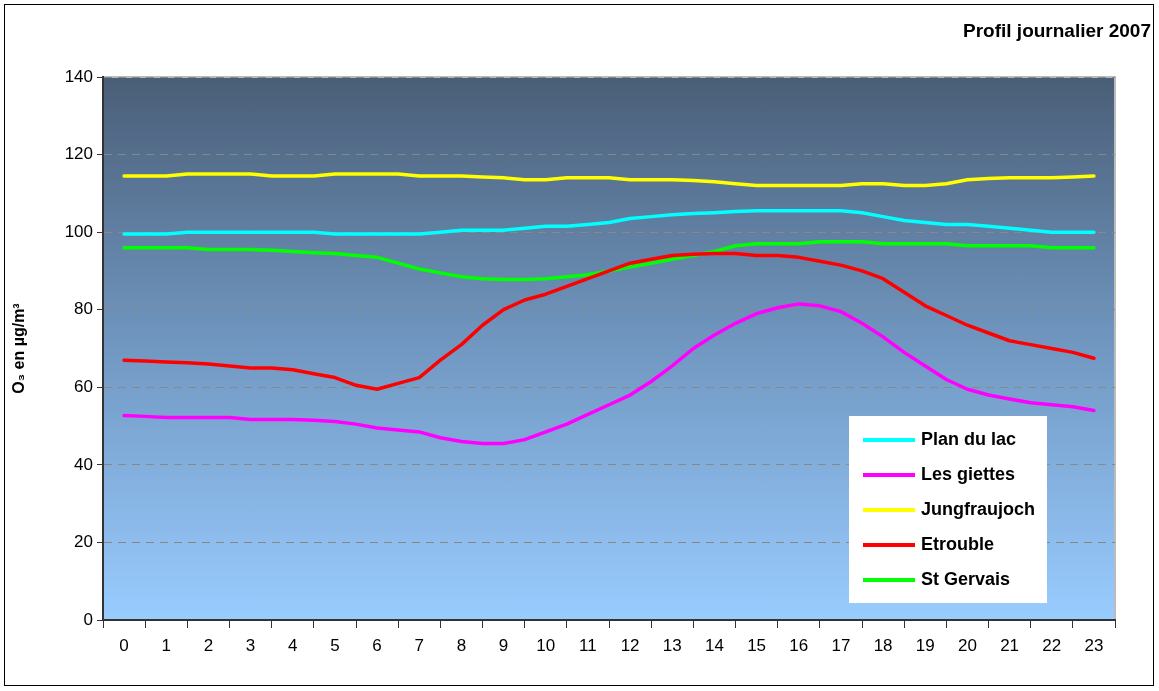  I want to click on x-tick-label: 8, so click(461, 645).